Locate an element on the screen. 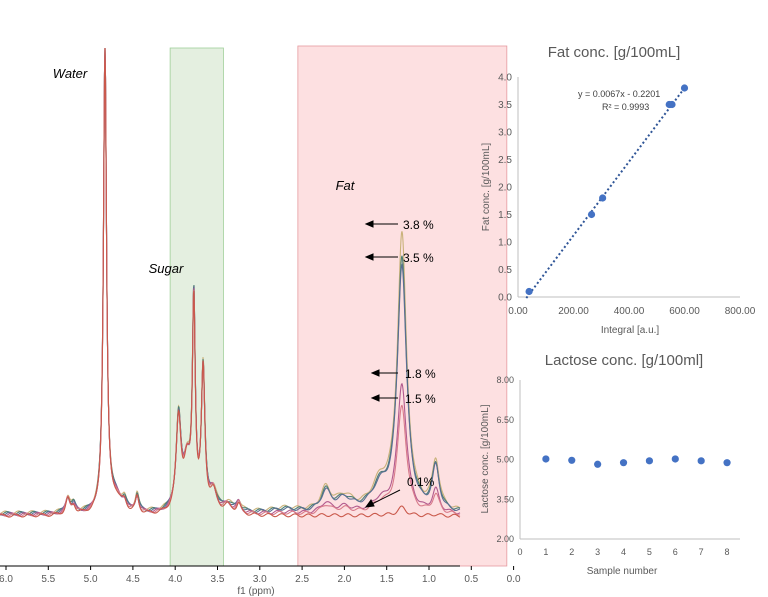 The image size is (768, 597). lactose-y-tick-label: 5.00 is located at coordinates (505, 460).